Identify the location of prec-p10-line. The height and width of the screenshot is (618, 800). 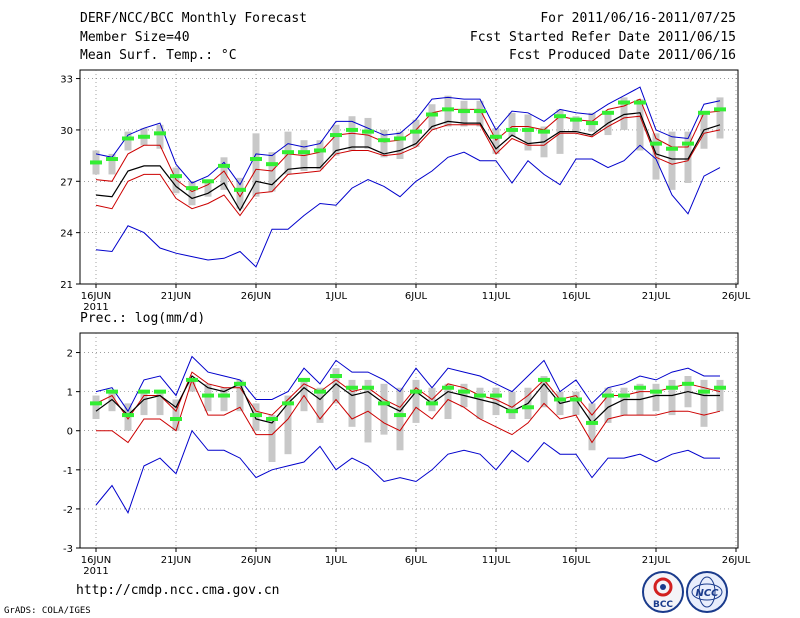
(408, 411).